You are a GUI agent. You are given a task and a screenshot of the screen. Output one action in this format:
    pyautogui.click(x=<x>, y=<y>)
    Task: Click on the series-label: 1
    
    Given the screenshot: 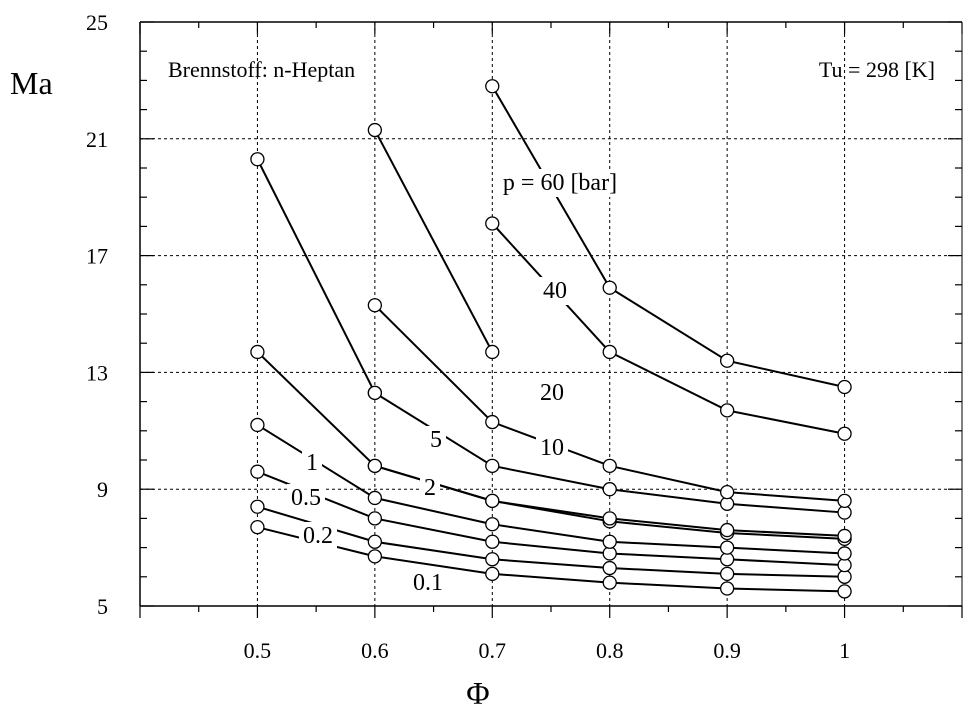 What is the action you would take?
    pyautogui.click(x=312, y=463)
    